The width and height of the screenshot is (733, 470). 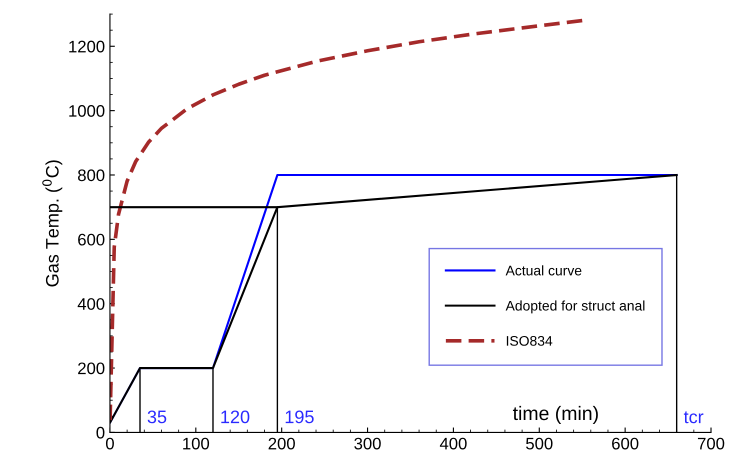 What do you see at coordinates (281, 444) in the screenshot?
I see `x-tick-label: 200` at bounding box center [281, 444].